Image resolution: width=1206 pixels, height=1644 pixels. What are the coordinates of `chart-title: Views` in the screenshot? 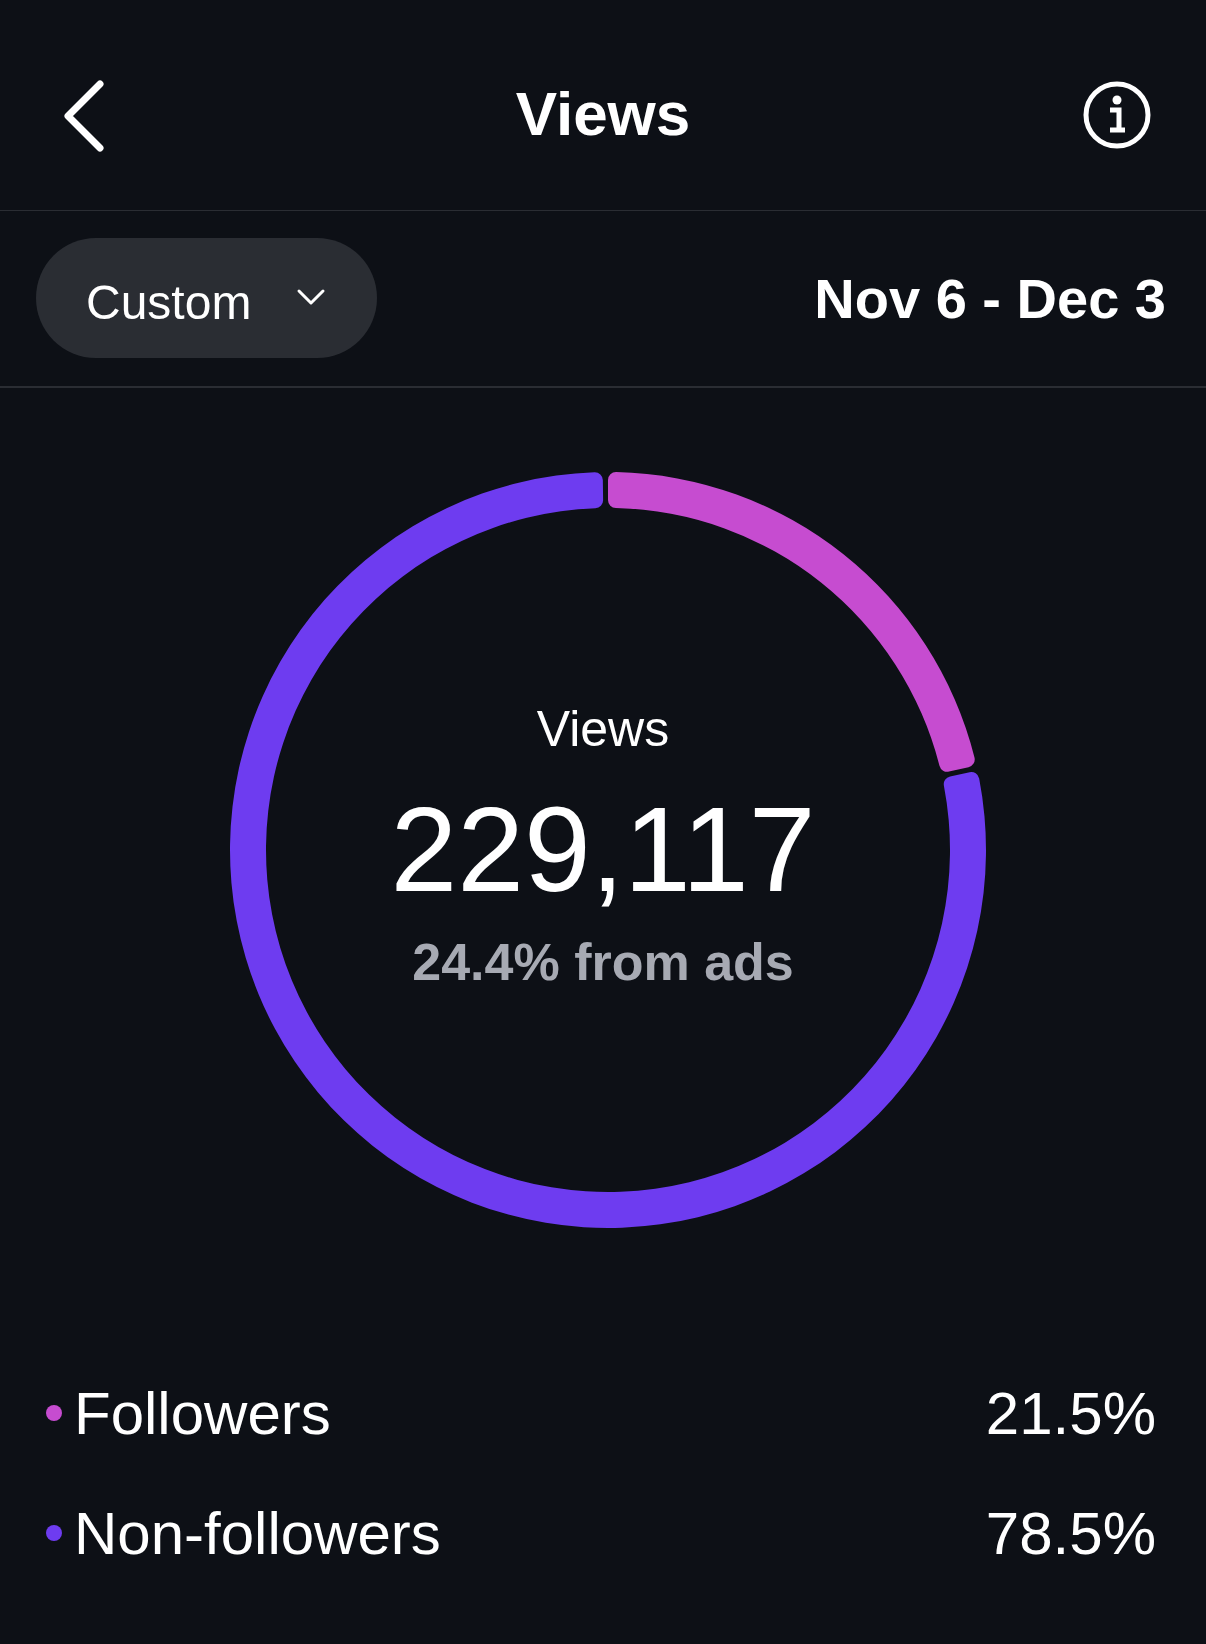 It's located at (603, 113).